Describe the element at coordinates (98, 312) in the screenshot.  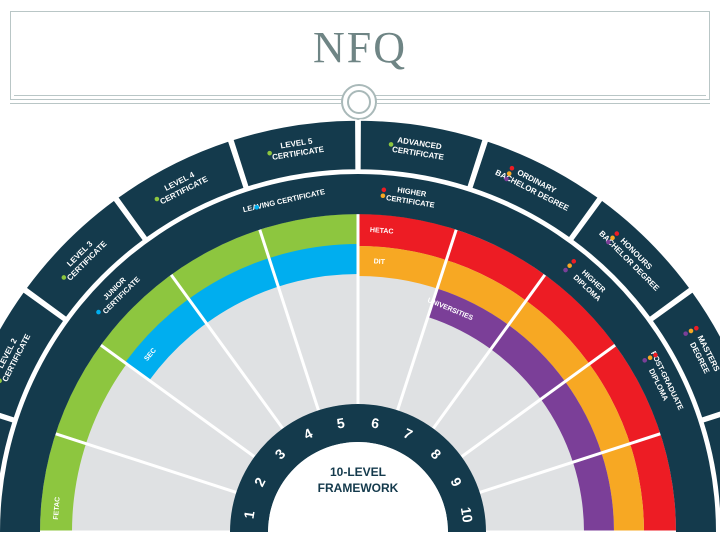
I see `inner-award-label-1-dot` at that location.